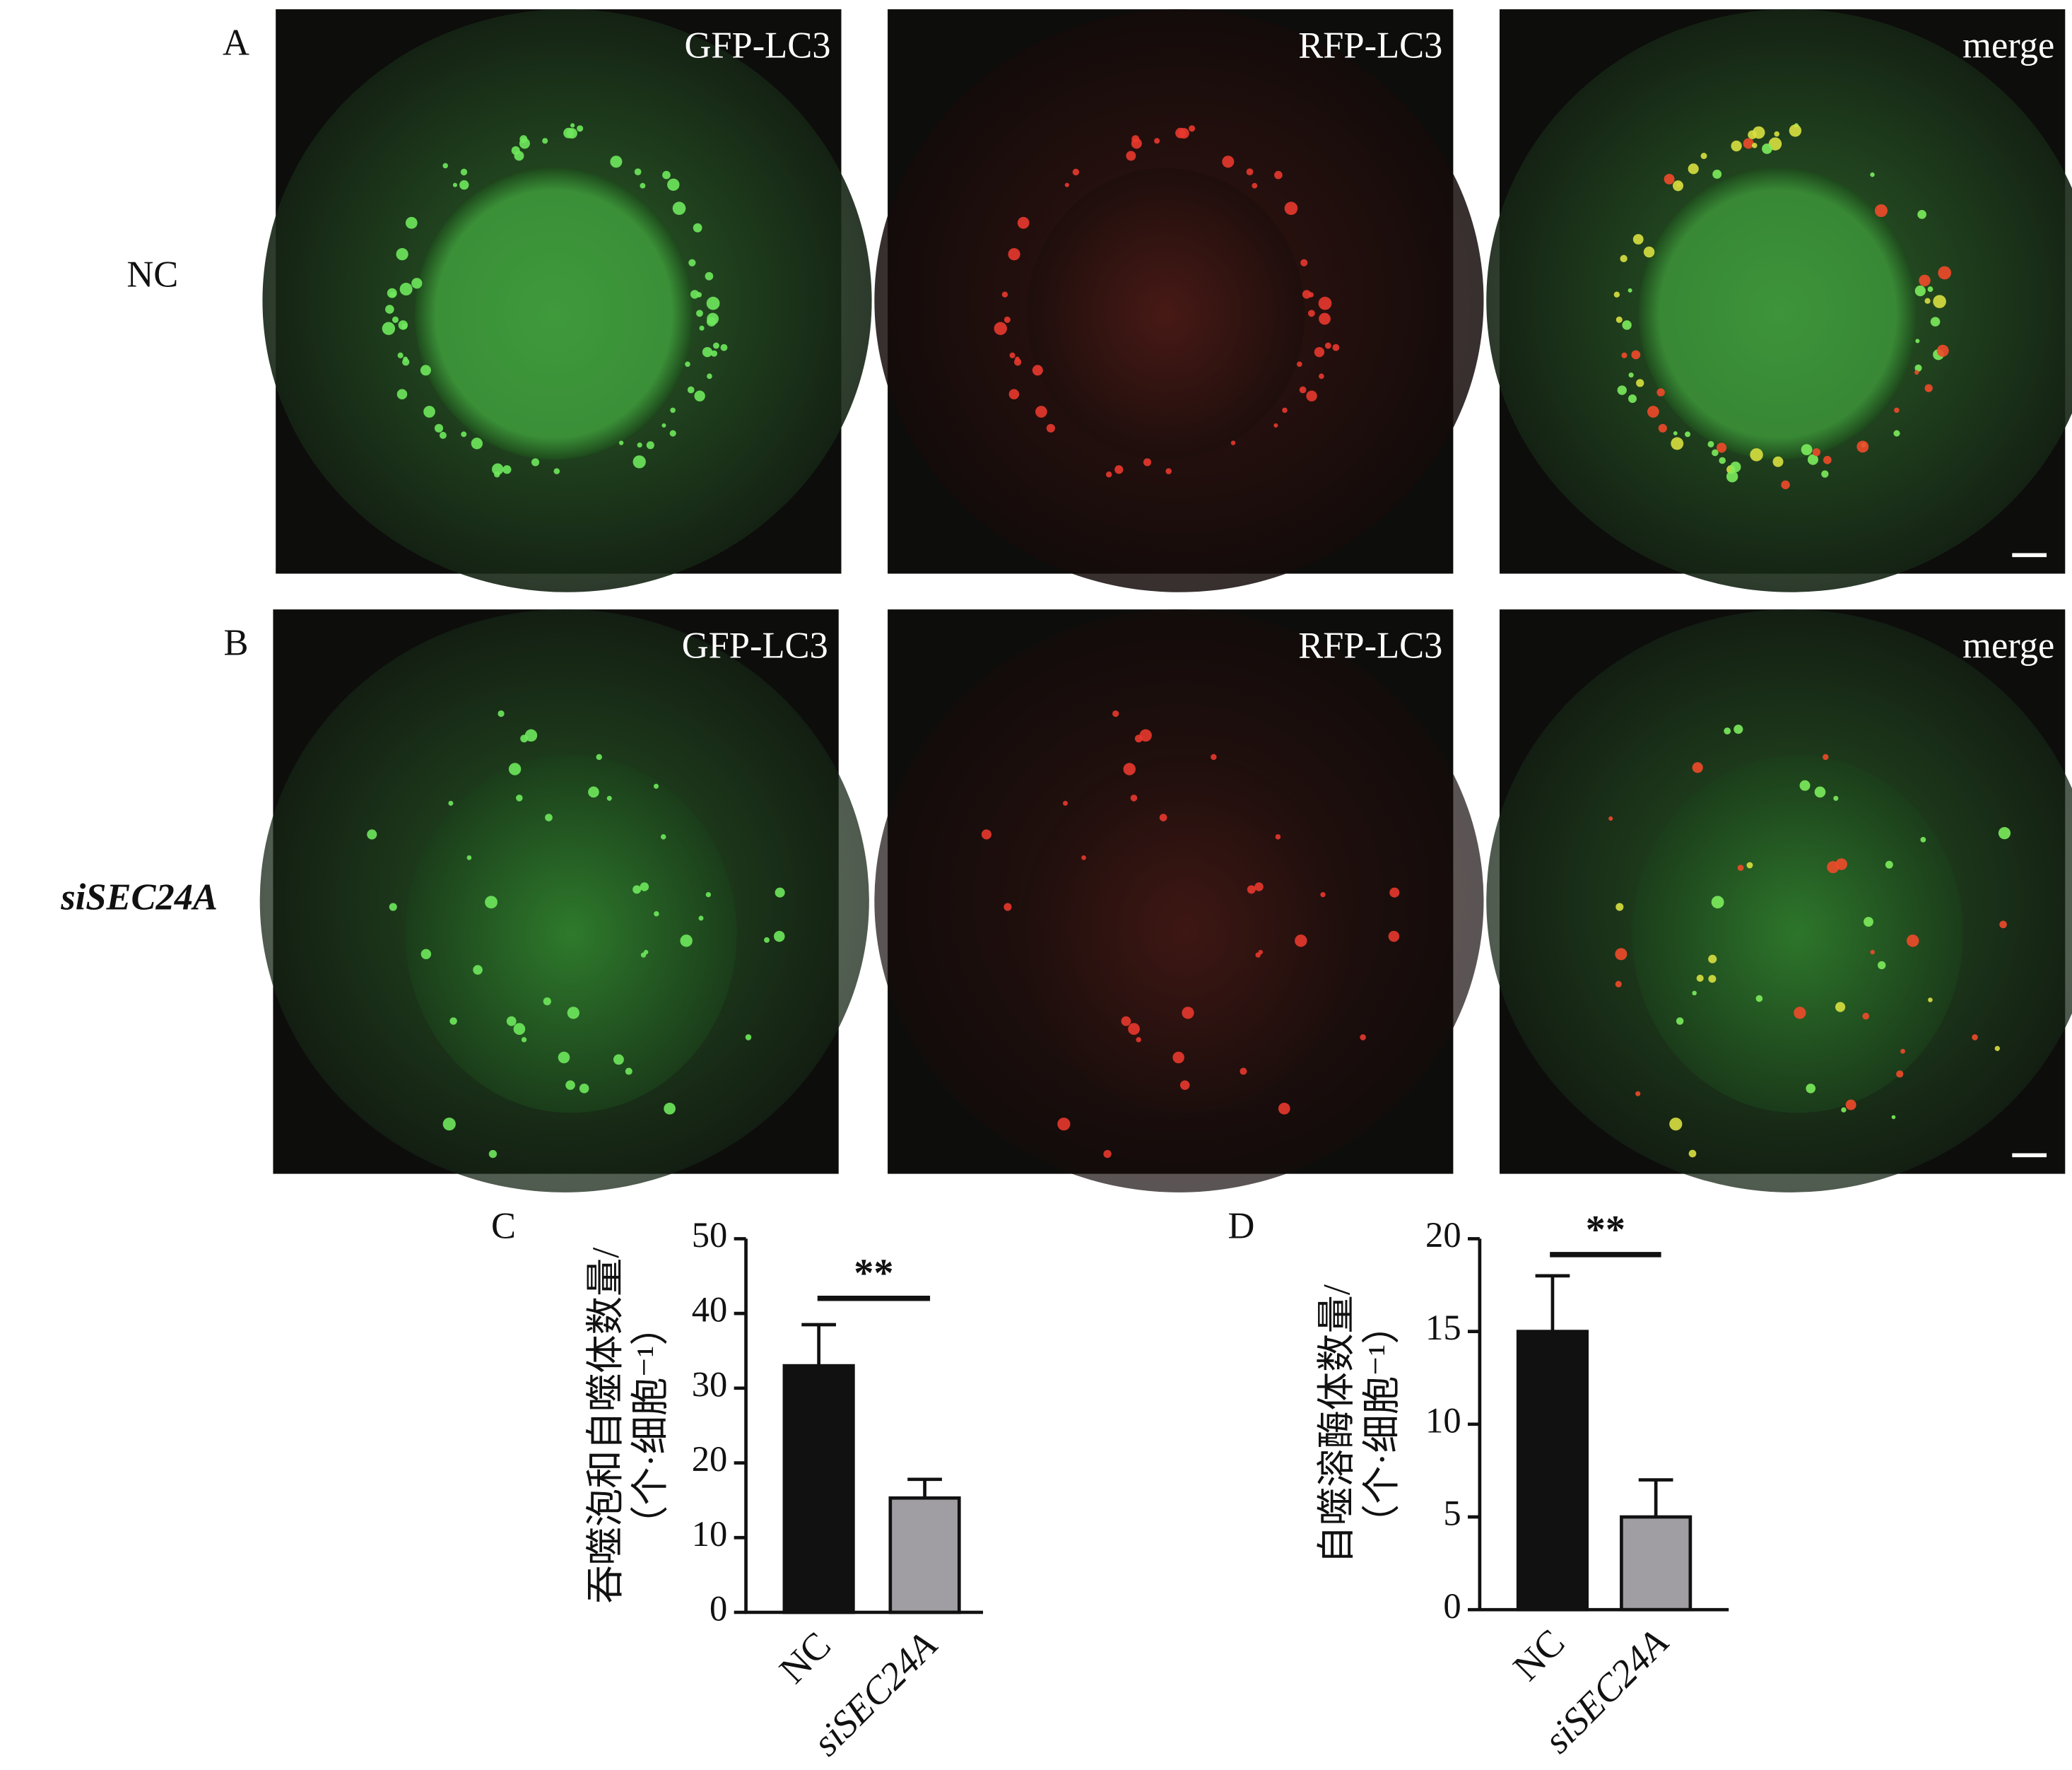 This screenshot has height=1770, width=2072. I want to click on panel-label: D, so click(1241, 1225).